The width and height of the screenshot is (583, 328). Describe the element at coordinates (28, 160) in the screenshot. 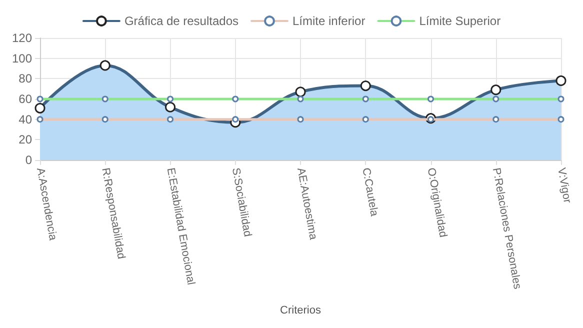

I see `y-tick-label: 0` at that location.